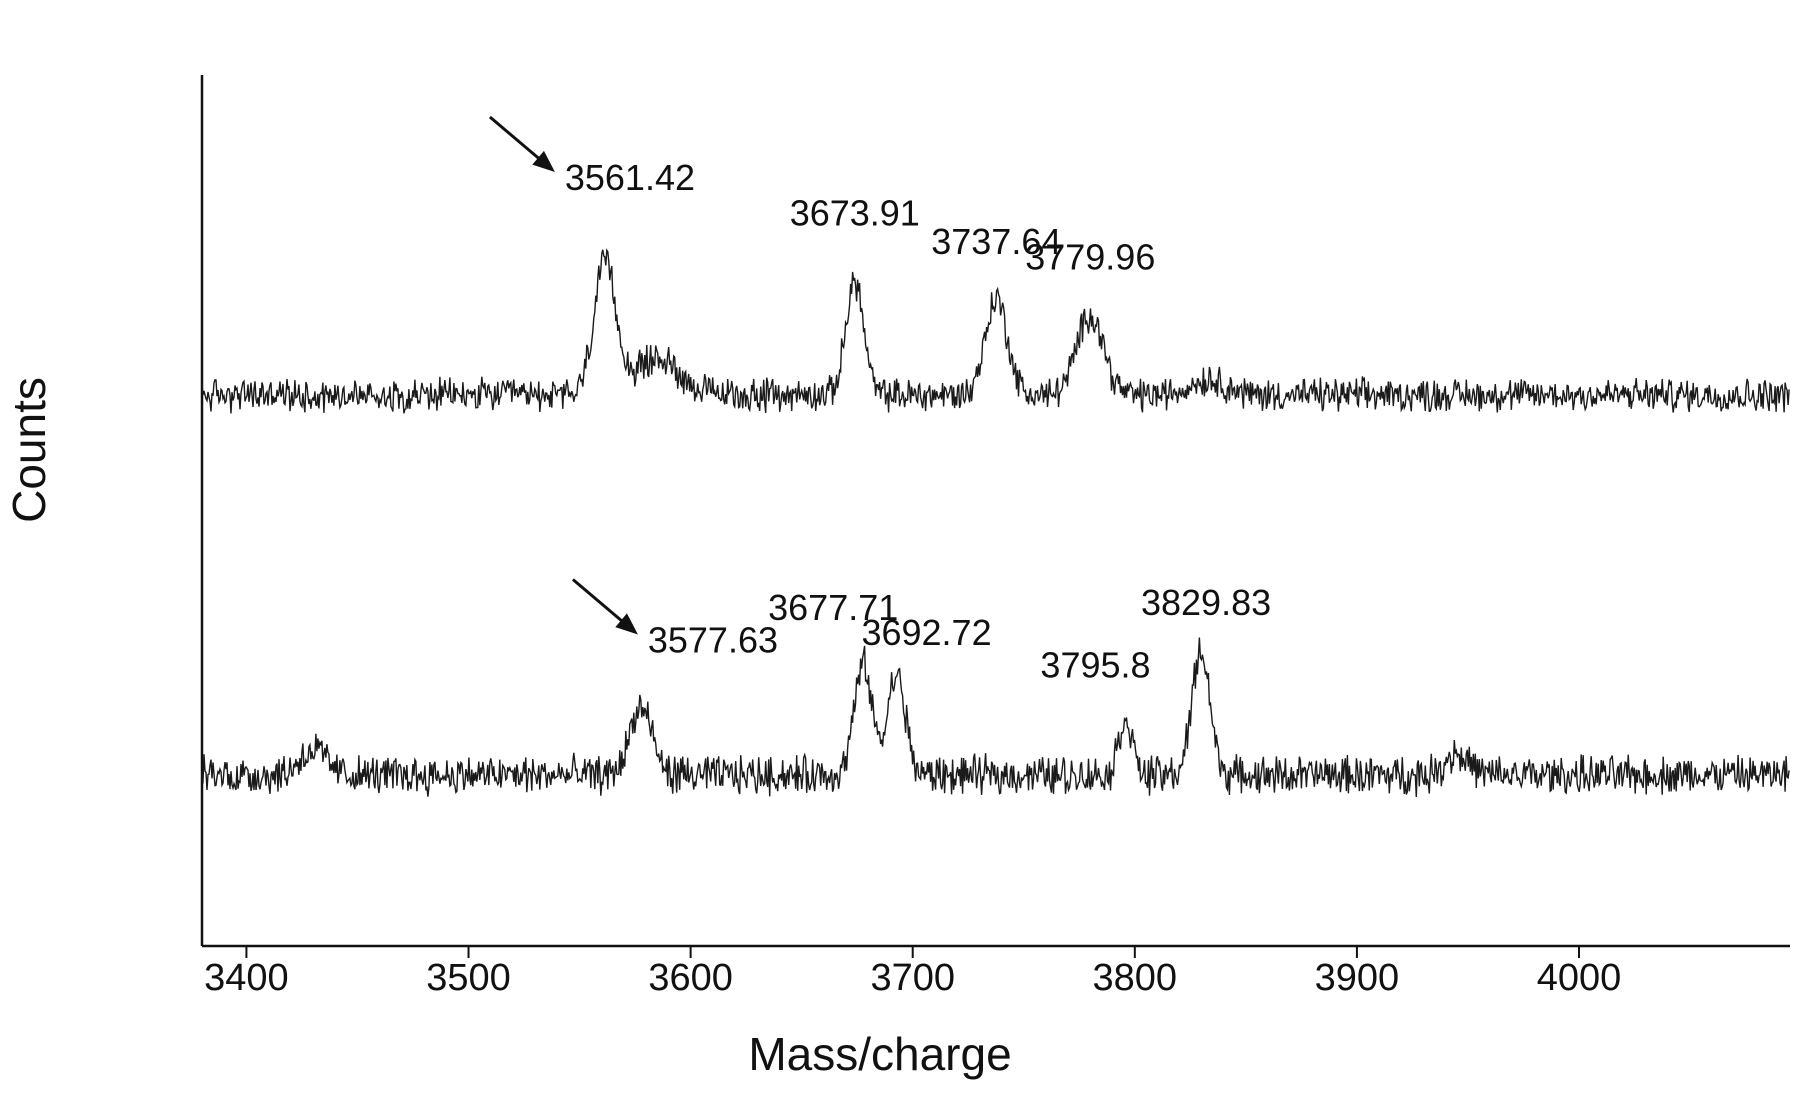  Describe the element at coordinates (879, 1054) in the screenshot. I see `x-axis-title: Mass/charge` at that location.